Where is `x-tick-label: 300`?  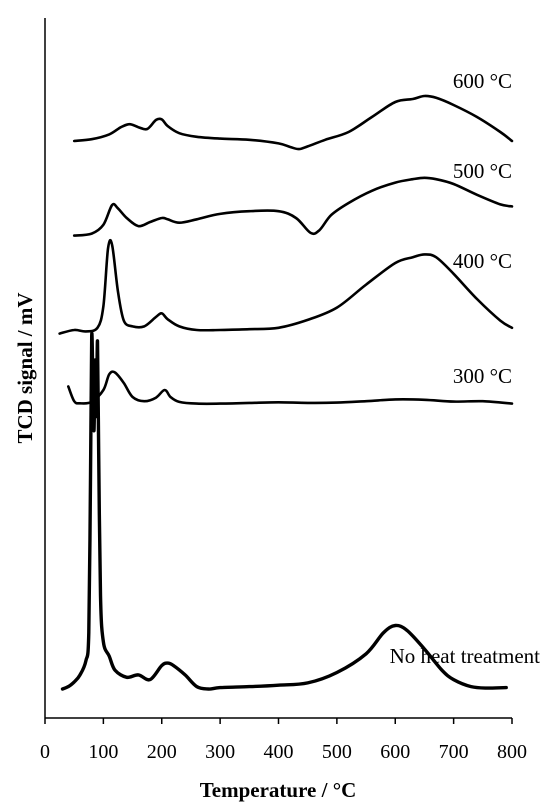 x-tick-label: 300 is located at coordinates (220, 752).